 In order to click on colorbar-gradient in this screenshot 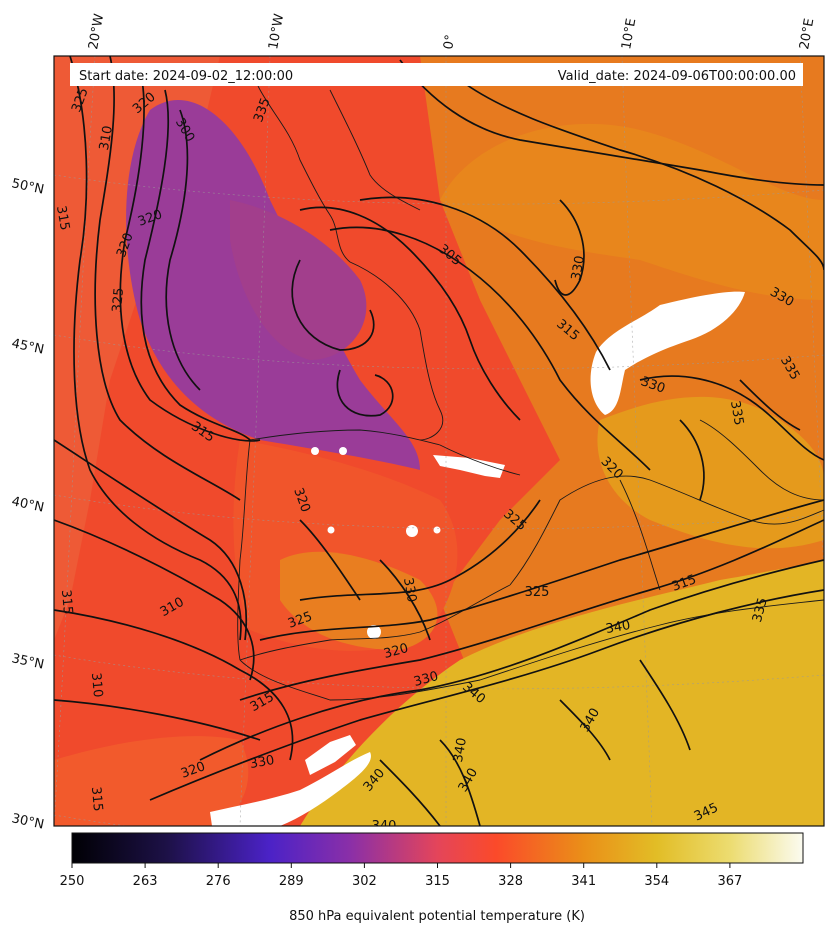, I will do `click(437, 848)`.